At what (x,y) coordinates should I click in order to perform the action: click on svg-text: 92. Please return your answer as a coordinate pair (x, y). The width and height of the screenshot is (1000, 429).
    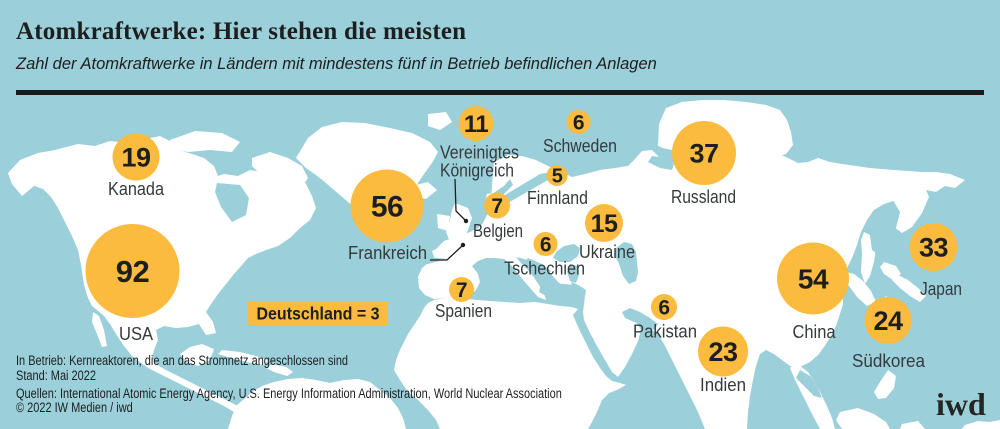
    Looking at the image, I should click on (132, 271).